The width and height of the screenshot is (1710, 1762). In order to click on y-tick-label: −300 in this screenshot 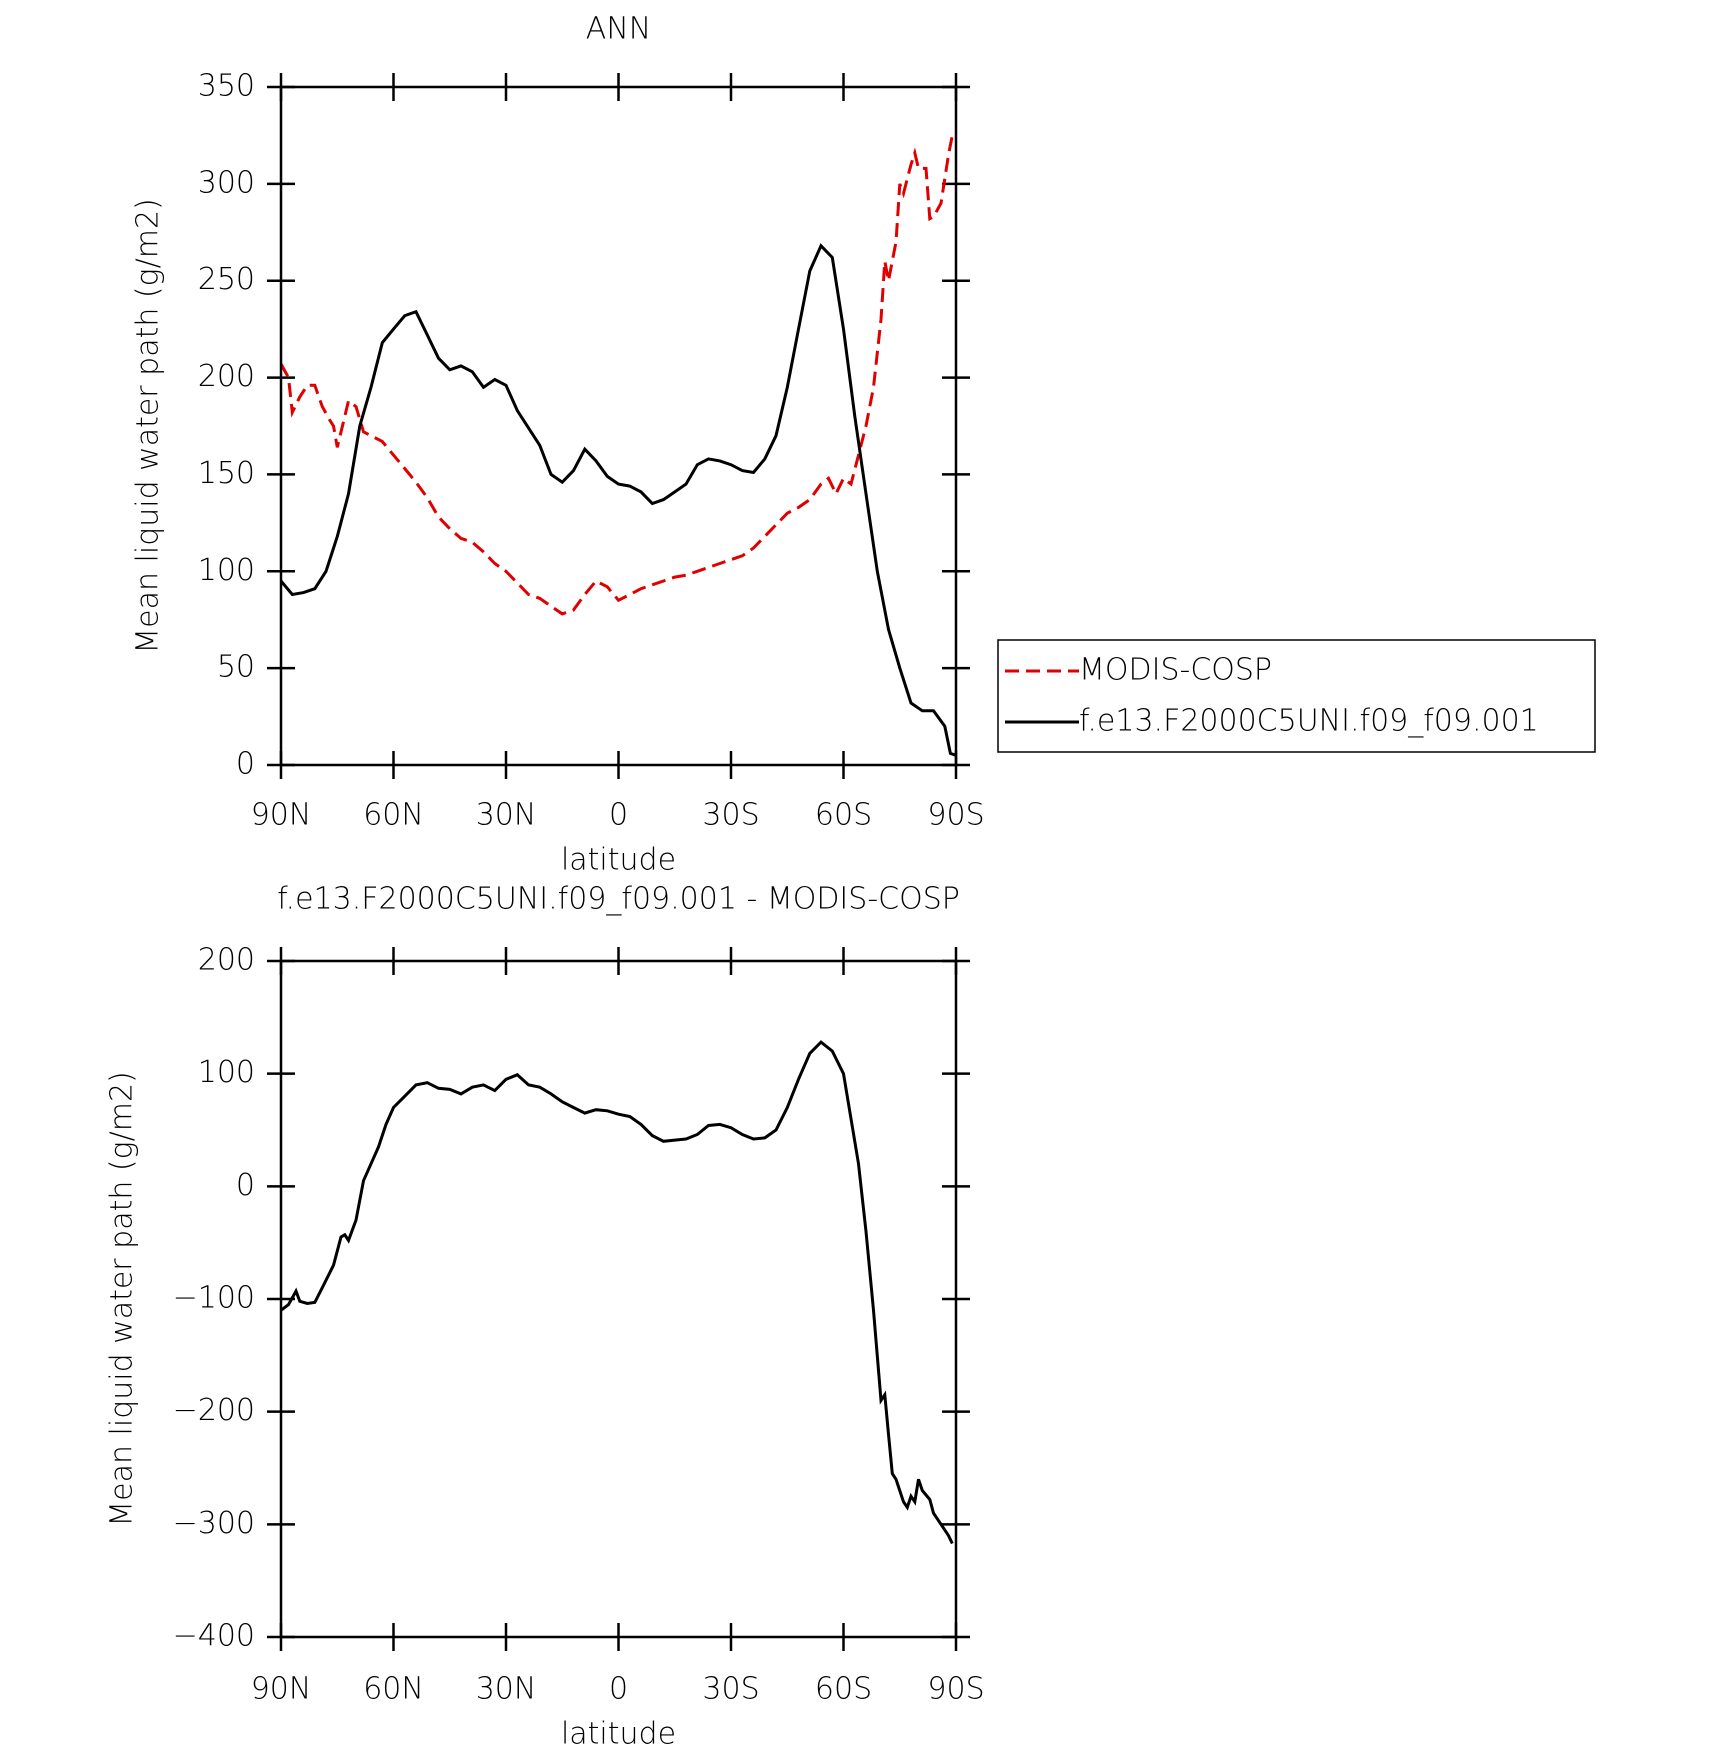, I will do `click(214, 1523)`.